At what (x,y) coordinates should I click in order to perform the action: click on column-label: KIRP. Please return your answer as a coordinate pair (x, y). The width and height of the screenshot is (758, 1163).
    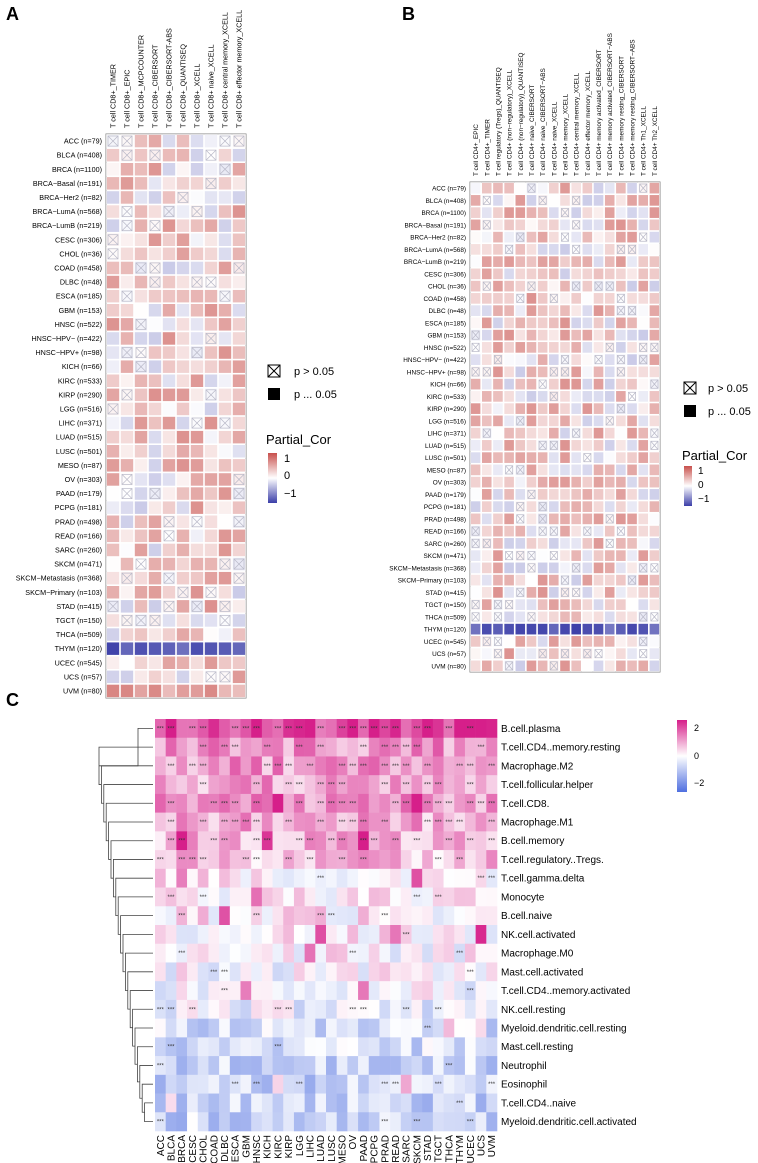
    Looking at the image, I should click on (289, 1147).